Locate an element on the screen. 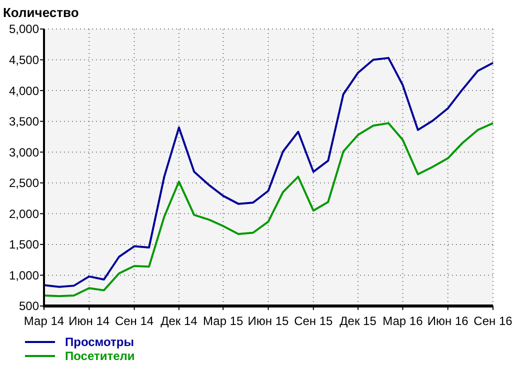 The width and height of the screenshot is (520, 366). x-tick-label: Мар 15 is located at coordinates (223, 321).